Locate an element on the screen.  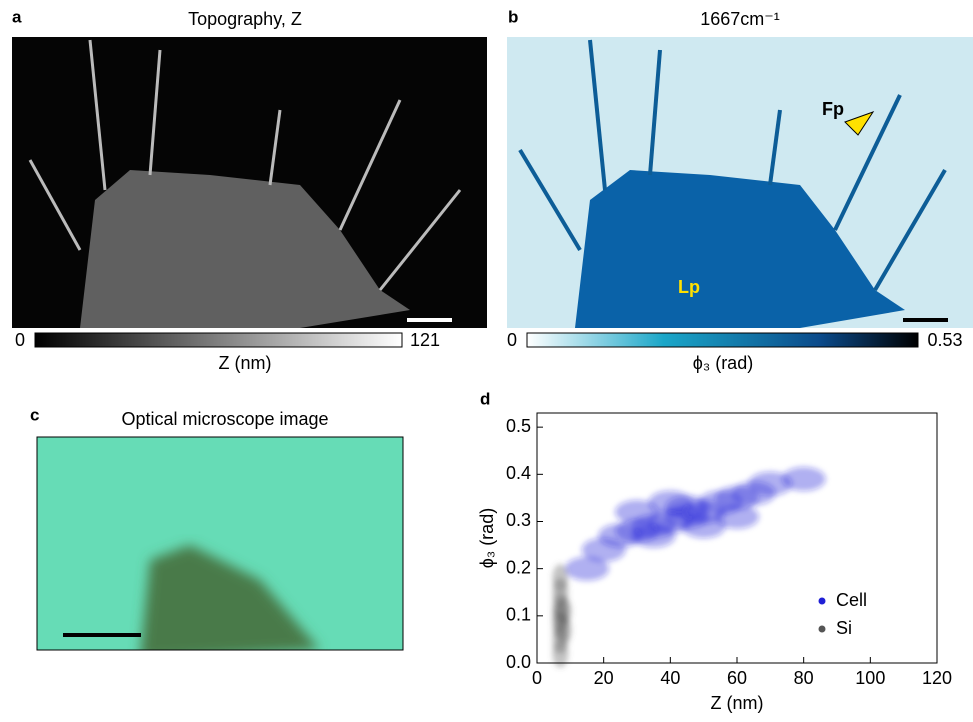
x-tick-label: 60 is located at coordinates (737, 678).